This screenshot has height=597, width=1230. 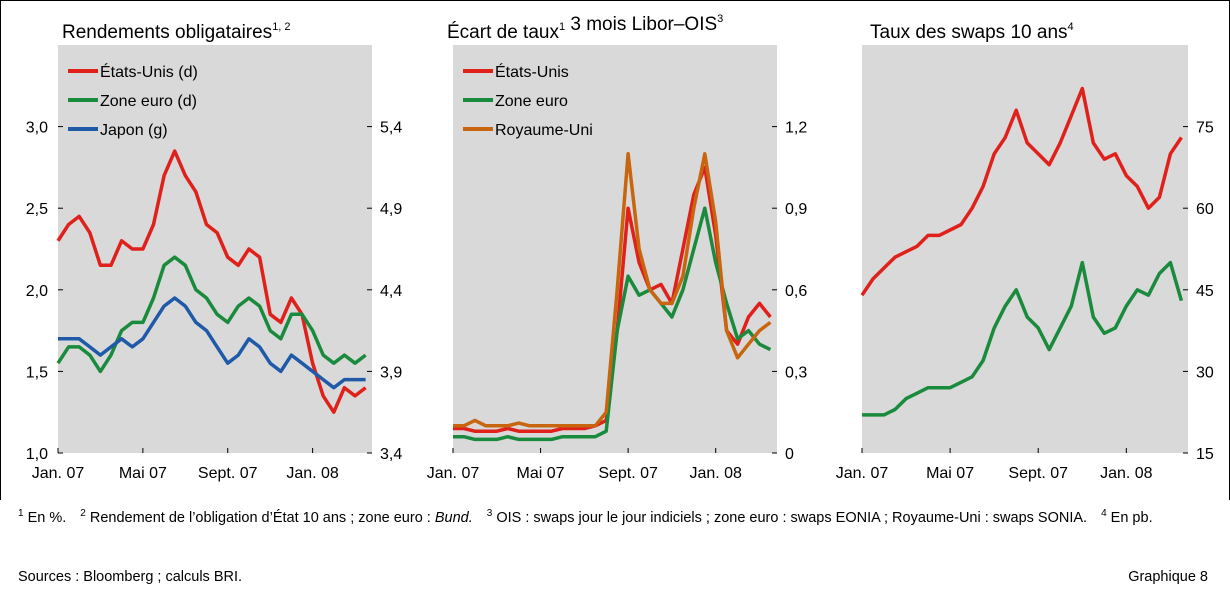 I want to click on legend-label: Royaume-Uni, so click(x=544, y=130).